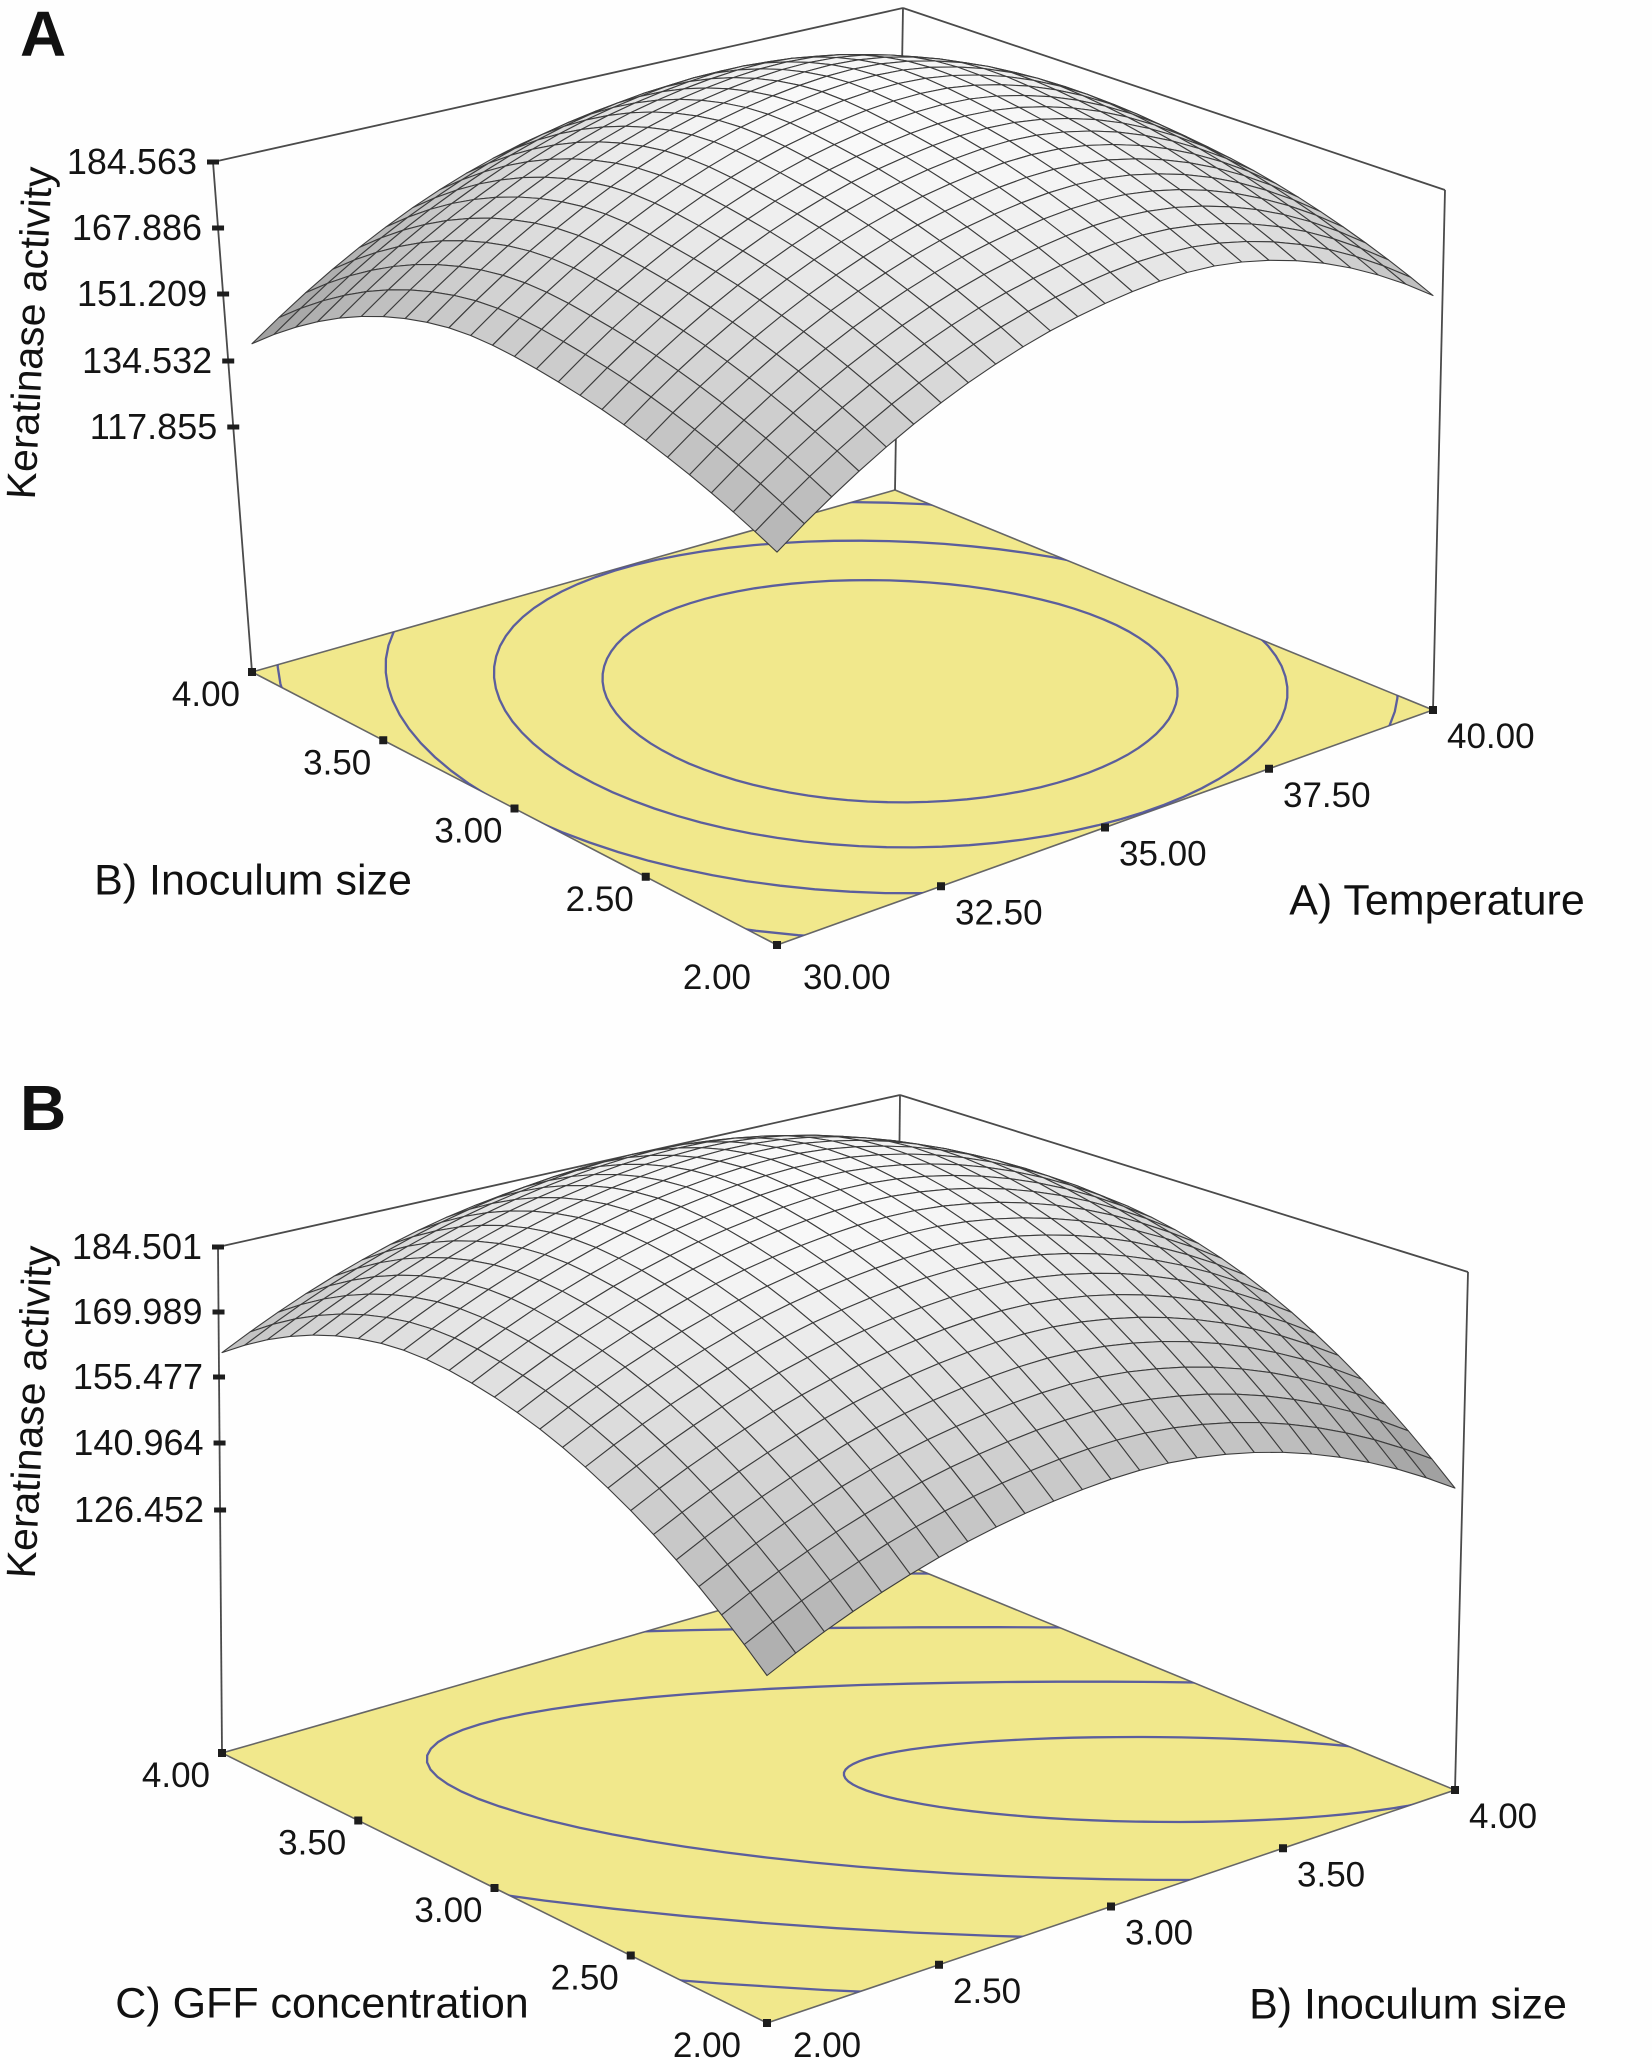 This screenshot has width=1652, height=2060. Describe the element at coordinates (43, 35) in the screenshot. I see `panel-a-letter: A` at that location.